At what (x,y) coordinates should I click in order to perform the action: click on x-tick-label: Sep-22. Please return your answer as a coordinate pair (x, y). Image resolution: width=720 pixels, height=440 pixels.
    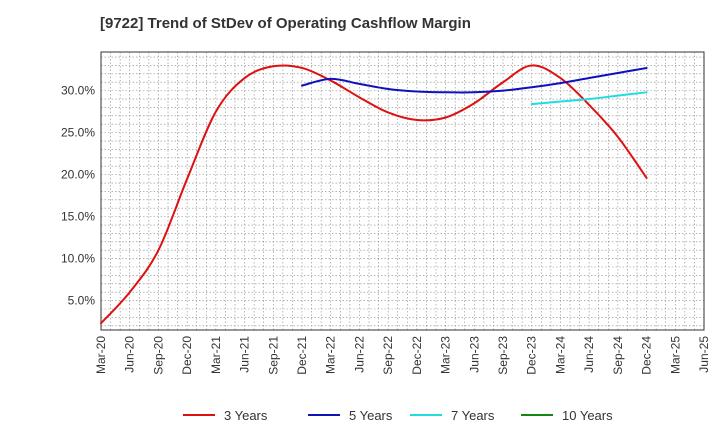
    Looking at the image, I should click on (388, 355).